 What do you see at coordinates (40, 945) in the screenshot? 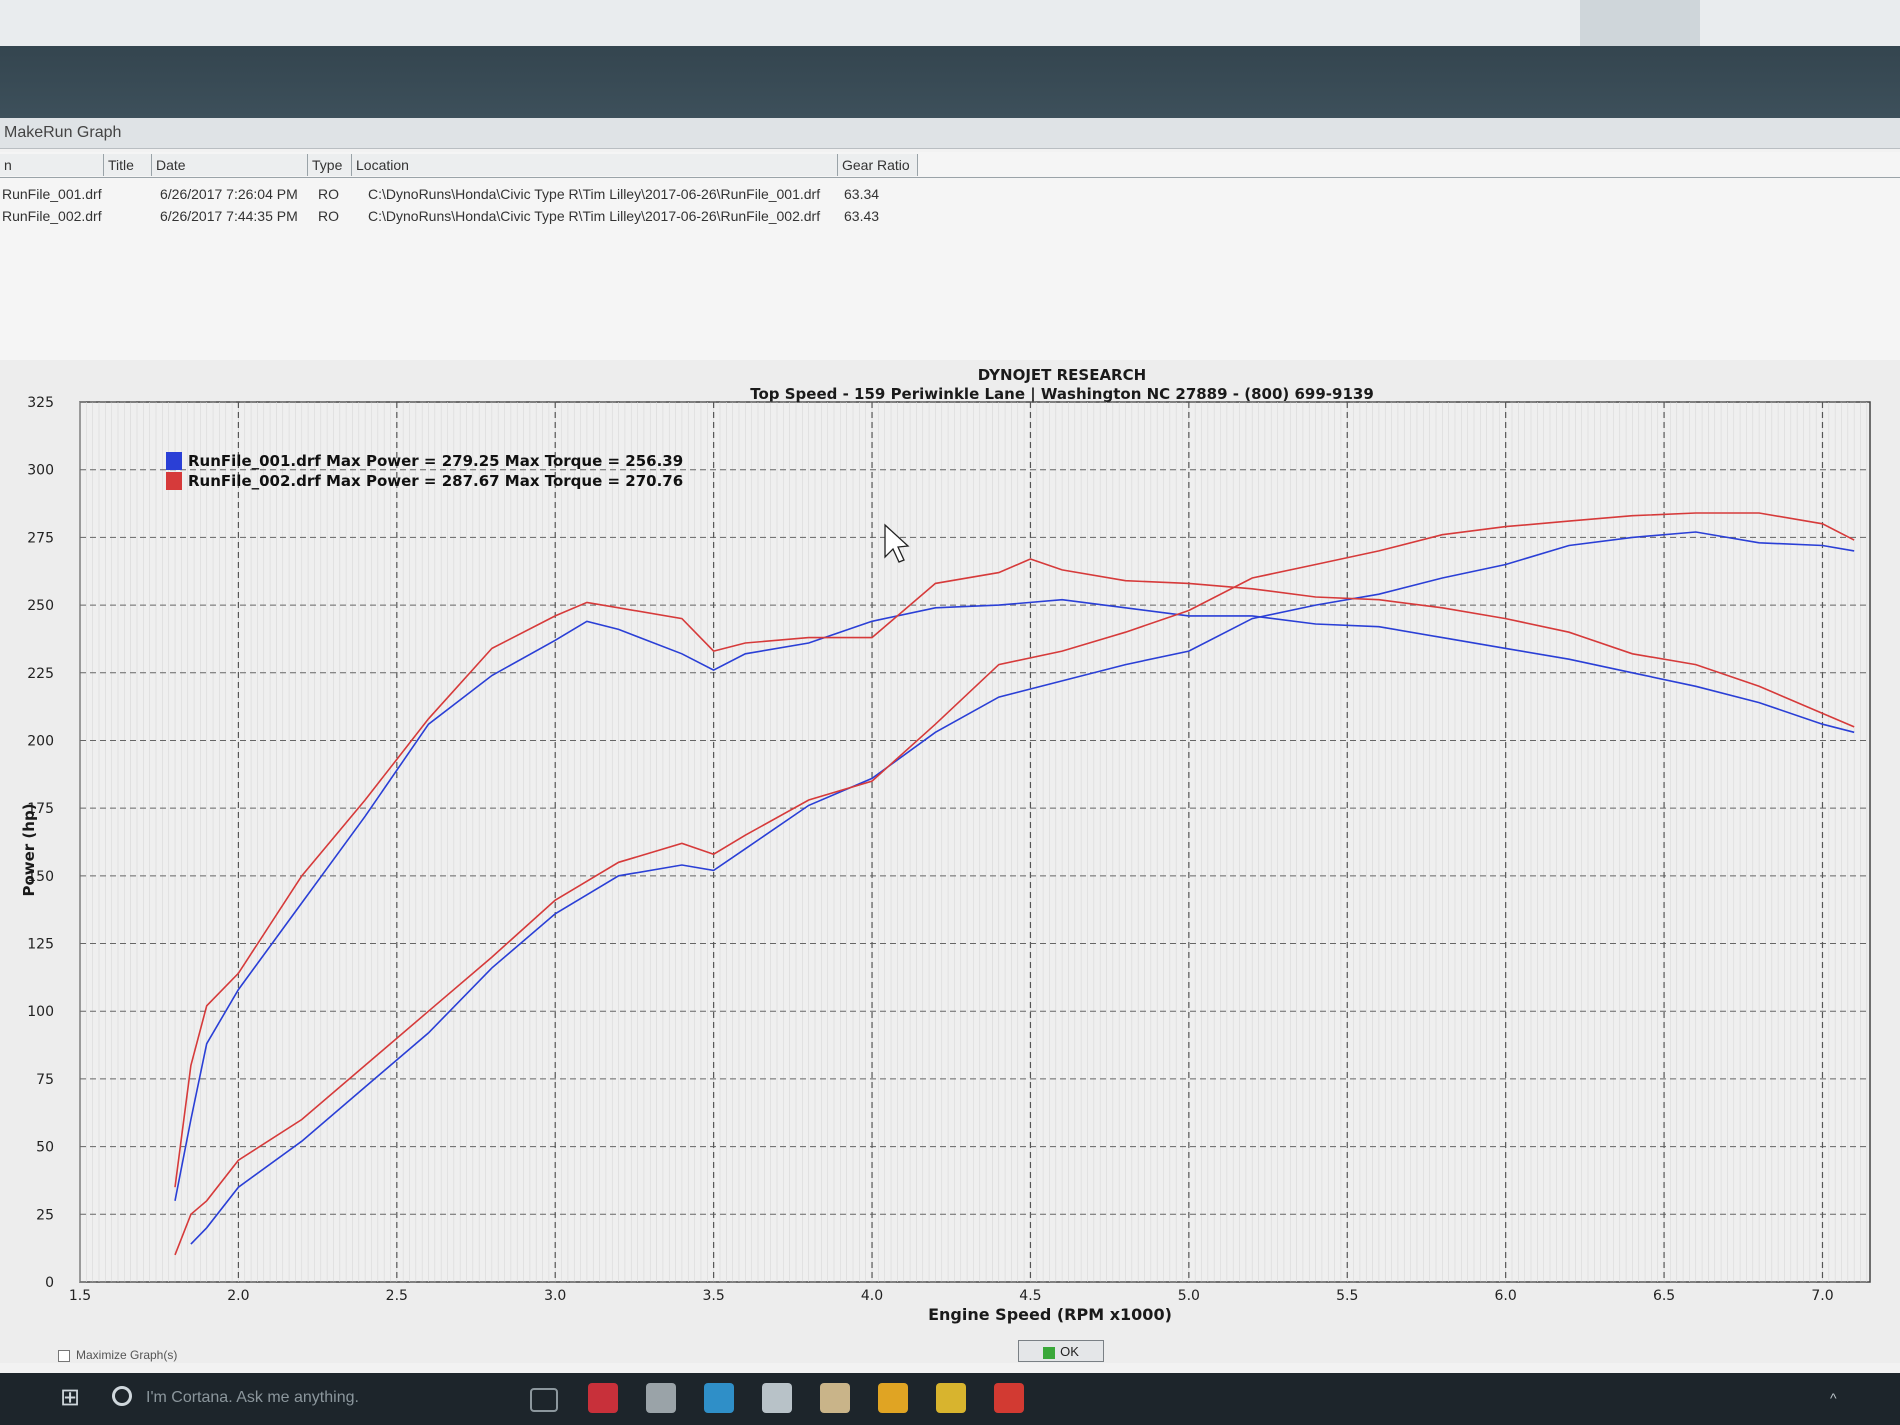
I see `y-tick-label: 125` at bounding box center [40, 945].